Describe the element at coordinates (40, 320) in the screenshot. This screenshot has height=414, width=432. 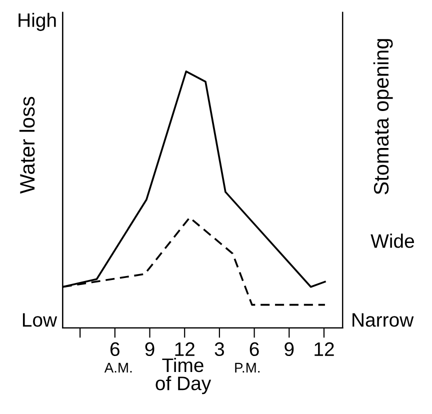
I see `text: Low` at that location.